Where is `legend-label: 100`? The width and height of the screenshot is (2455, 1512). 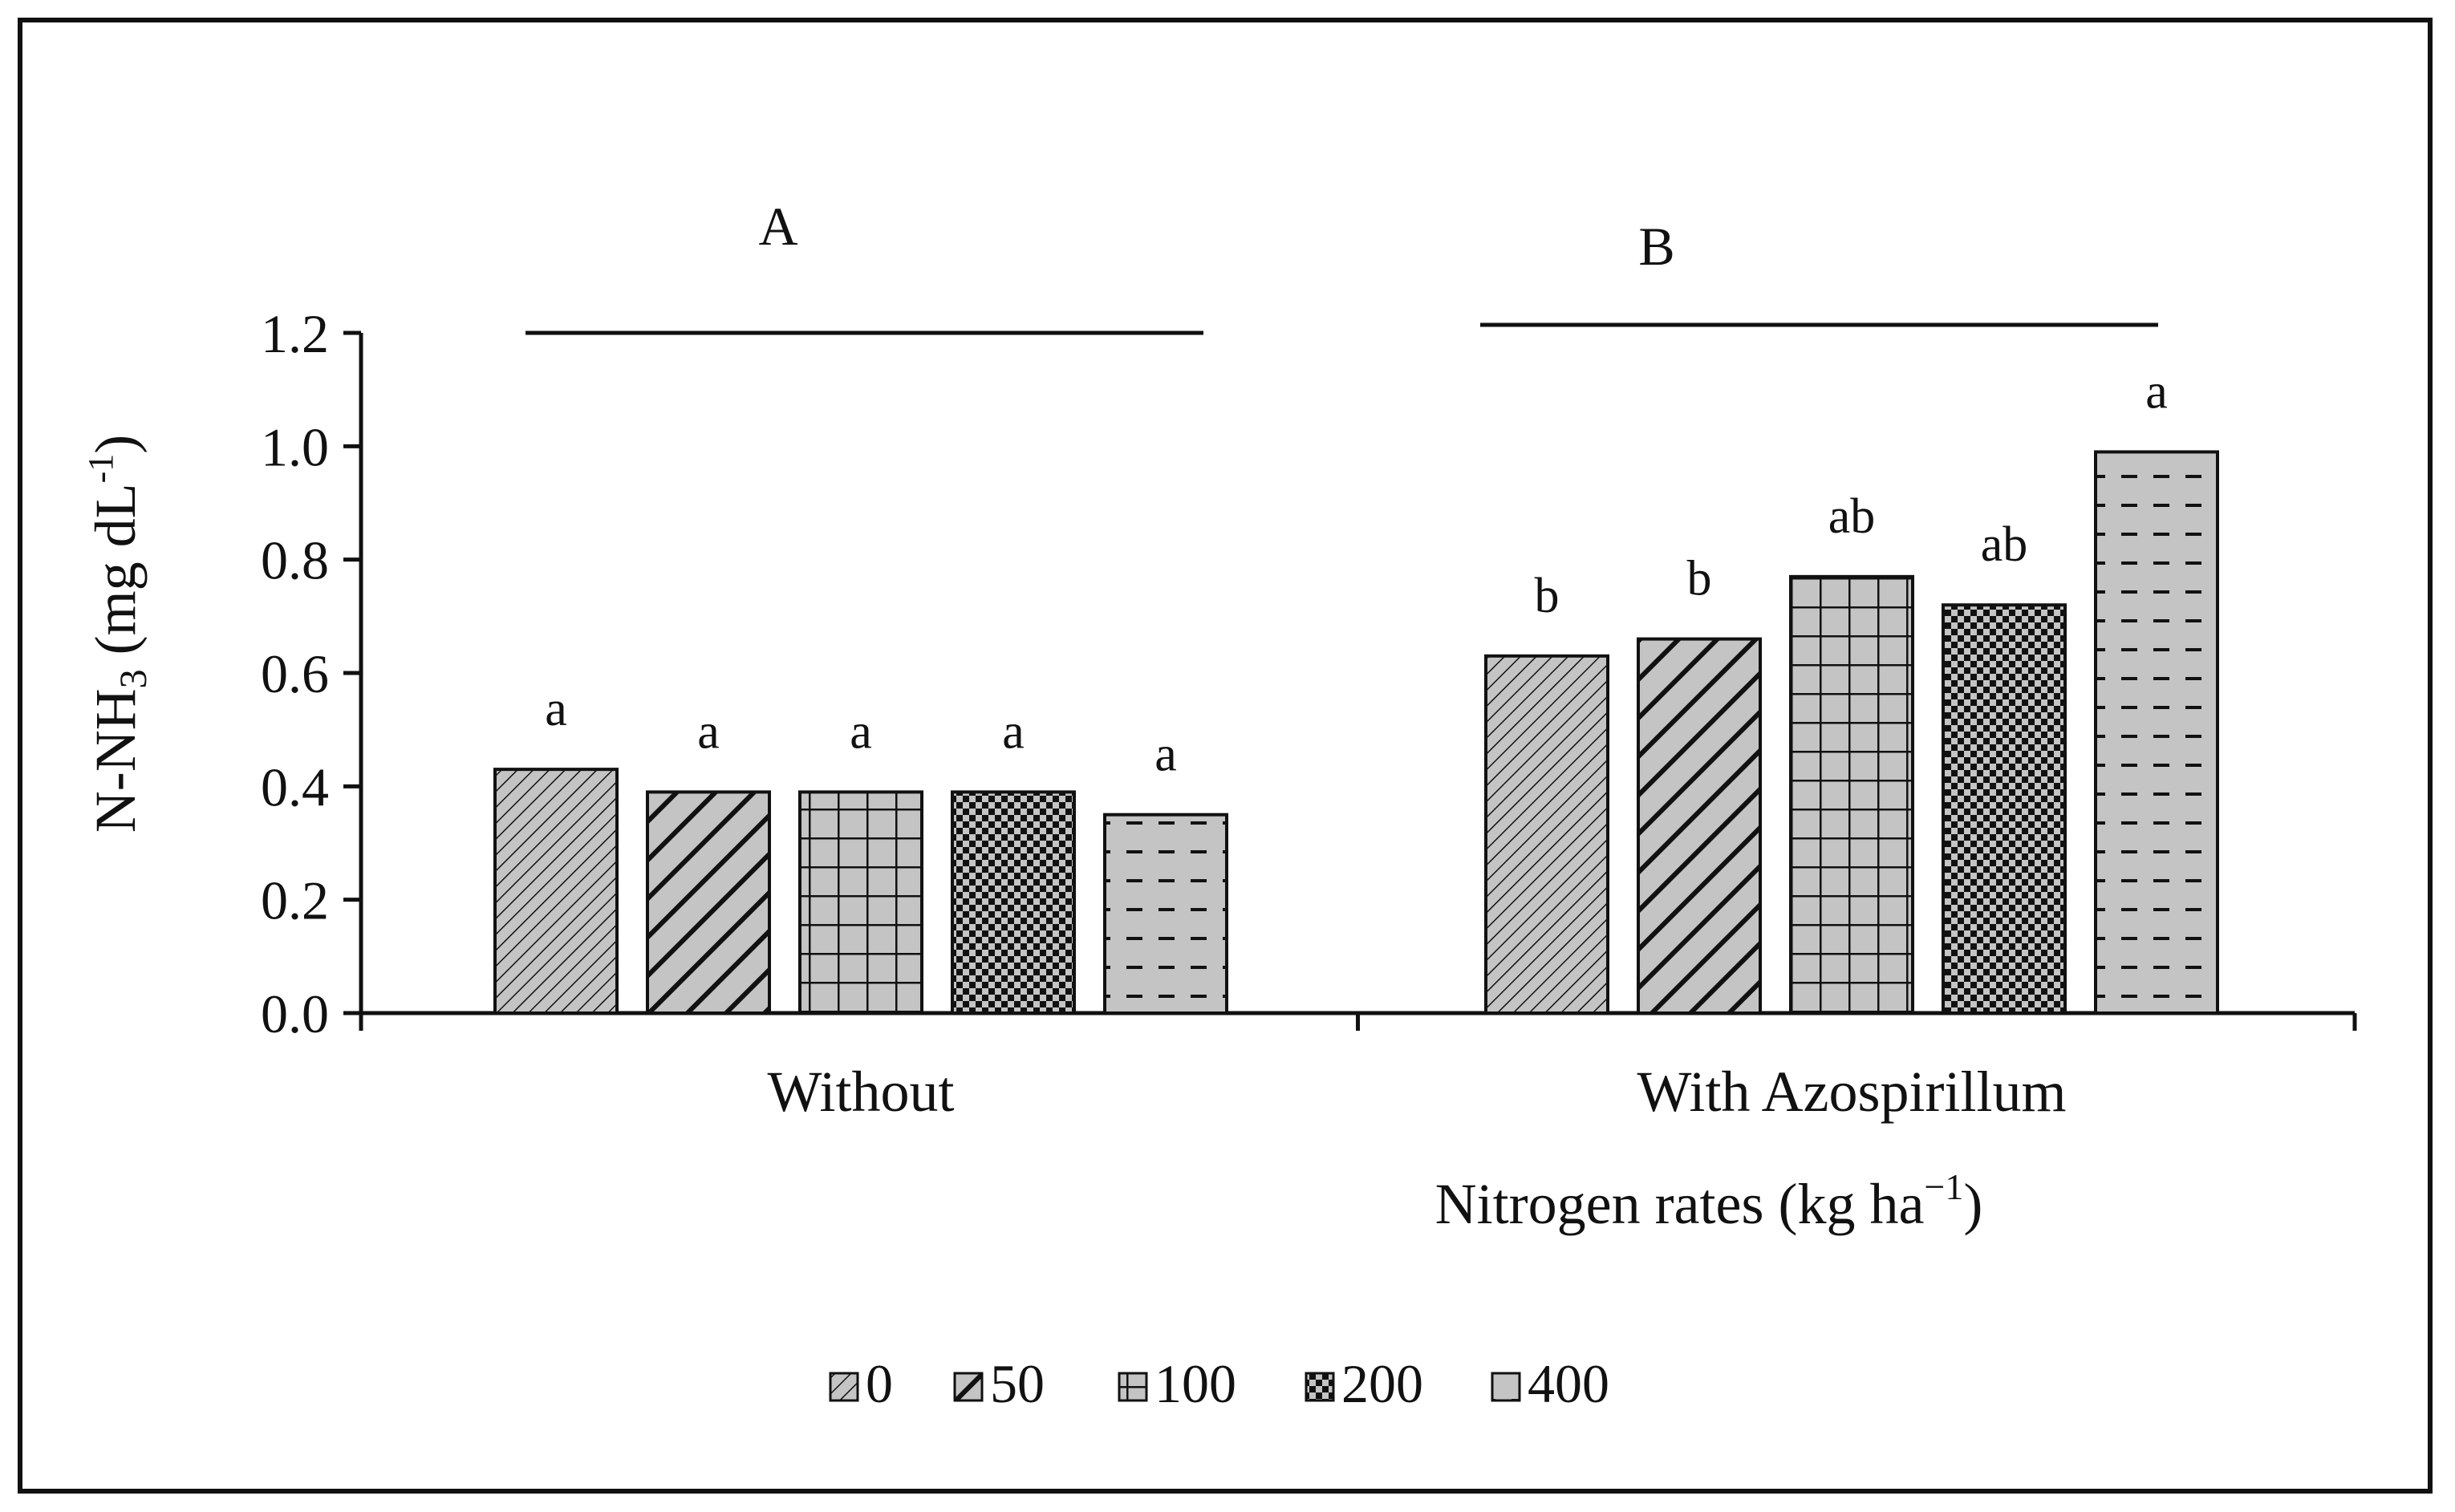
legend-label: 100 is located at coordinates (1195, 1383).